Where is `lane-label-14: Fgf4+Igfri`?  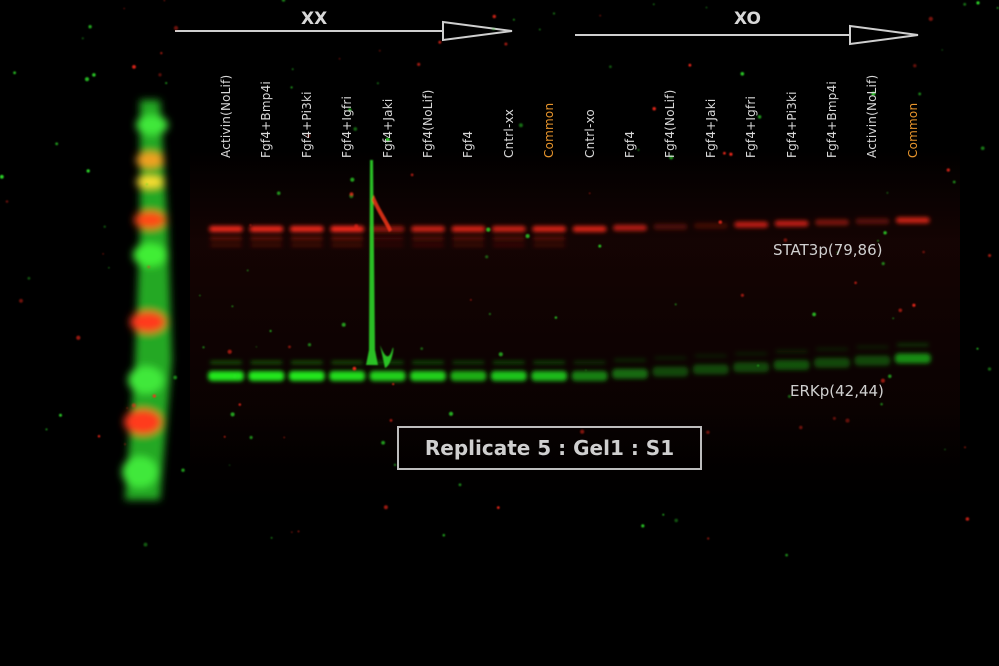 lane-label-14: Fgf4+Igfri is located at coordinates (751, 126).